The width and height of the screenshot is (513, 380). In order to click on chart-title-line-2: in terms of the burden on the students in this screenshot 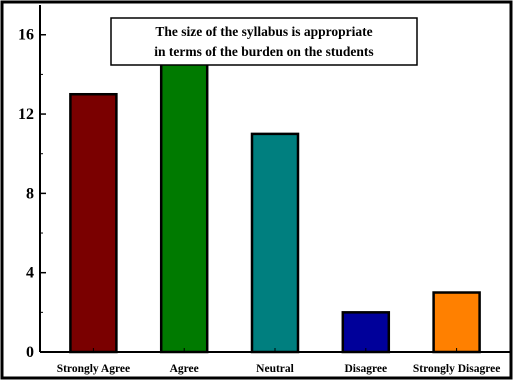, I will do `click(263, 51)`.